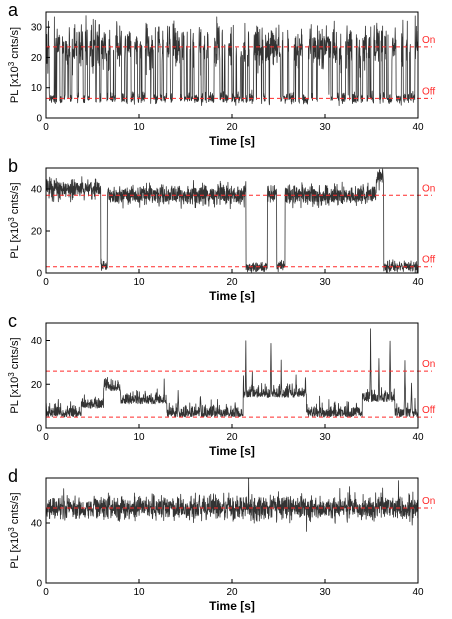 This screenshot has height=619, width=452. Describe the element at coordinates (37, 28) in the screenshot. I see `y-tick-label: 30` at that location.